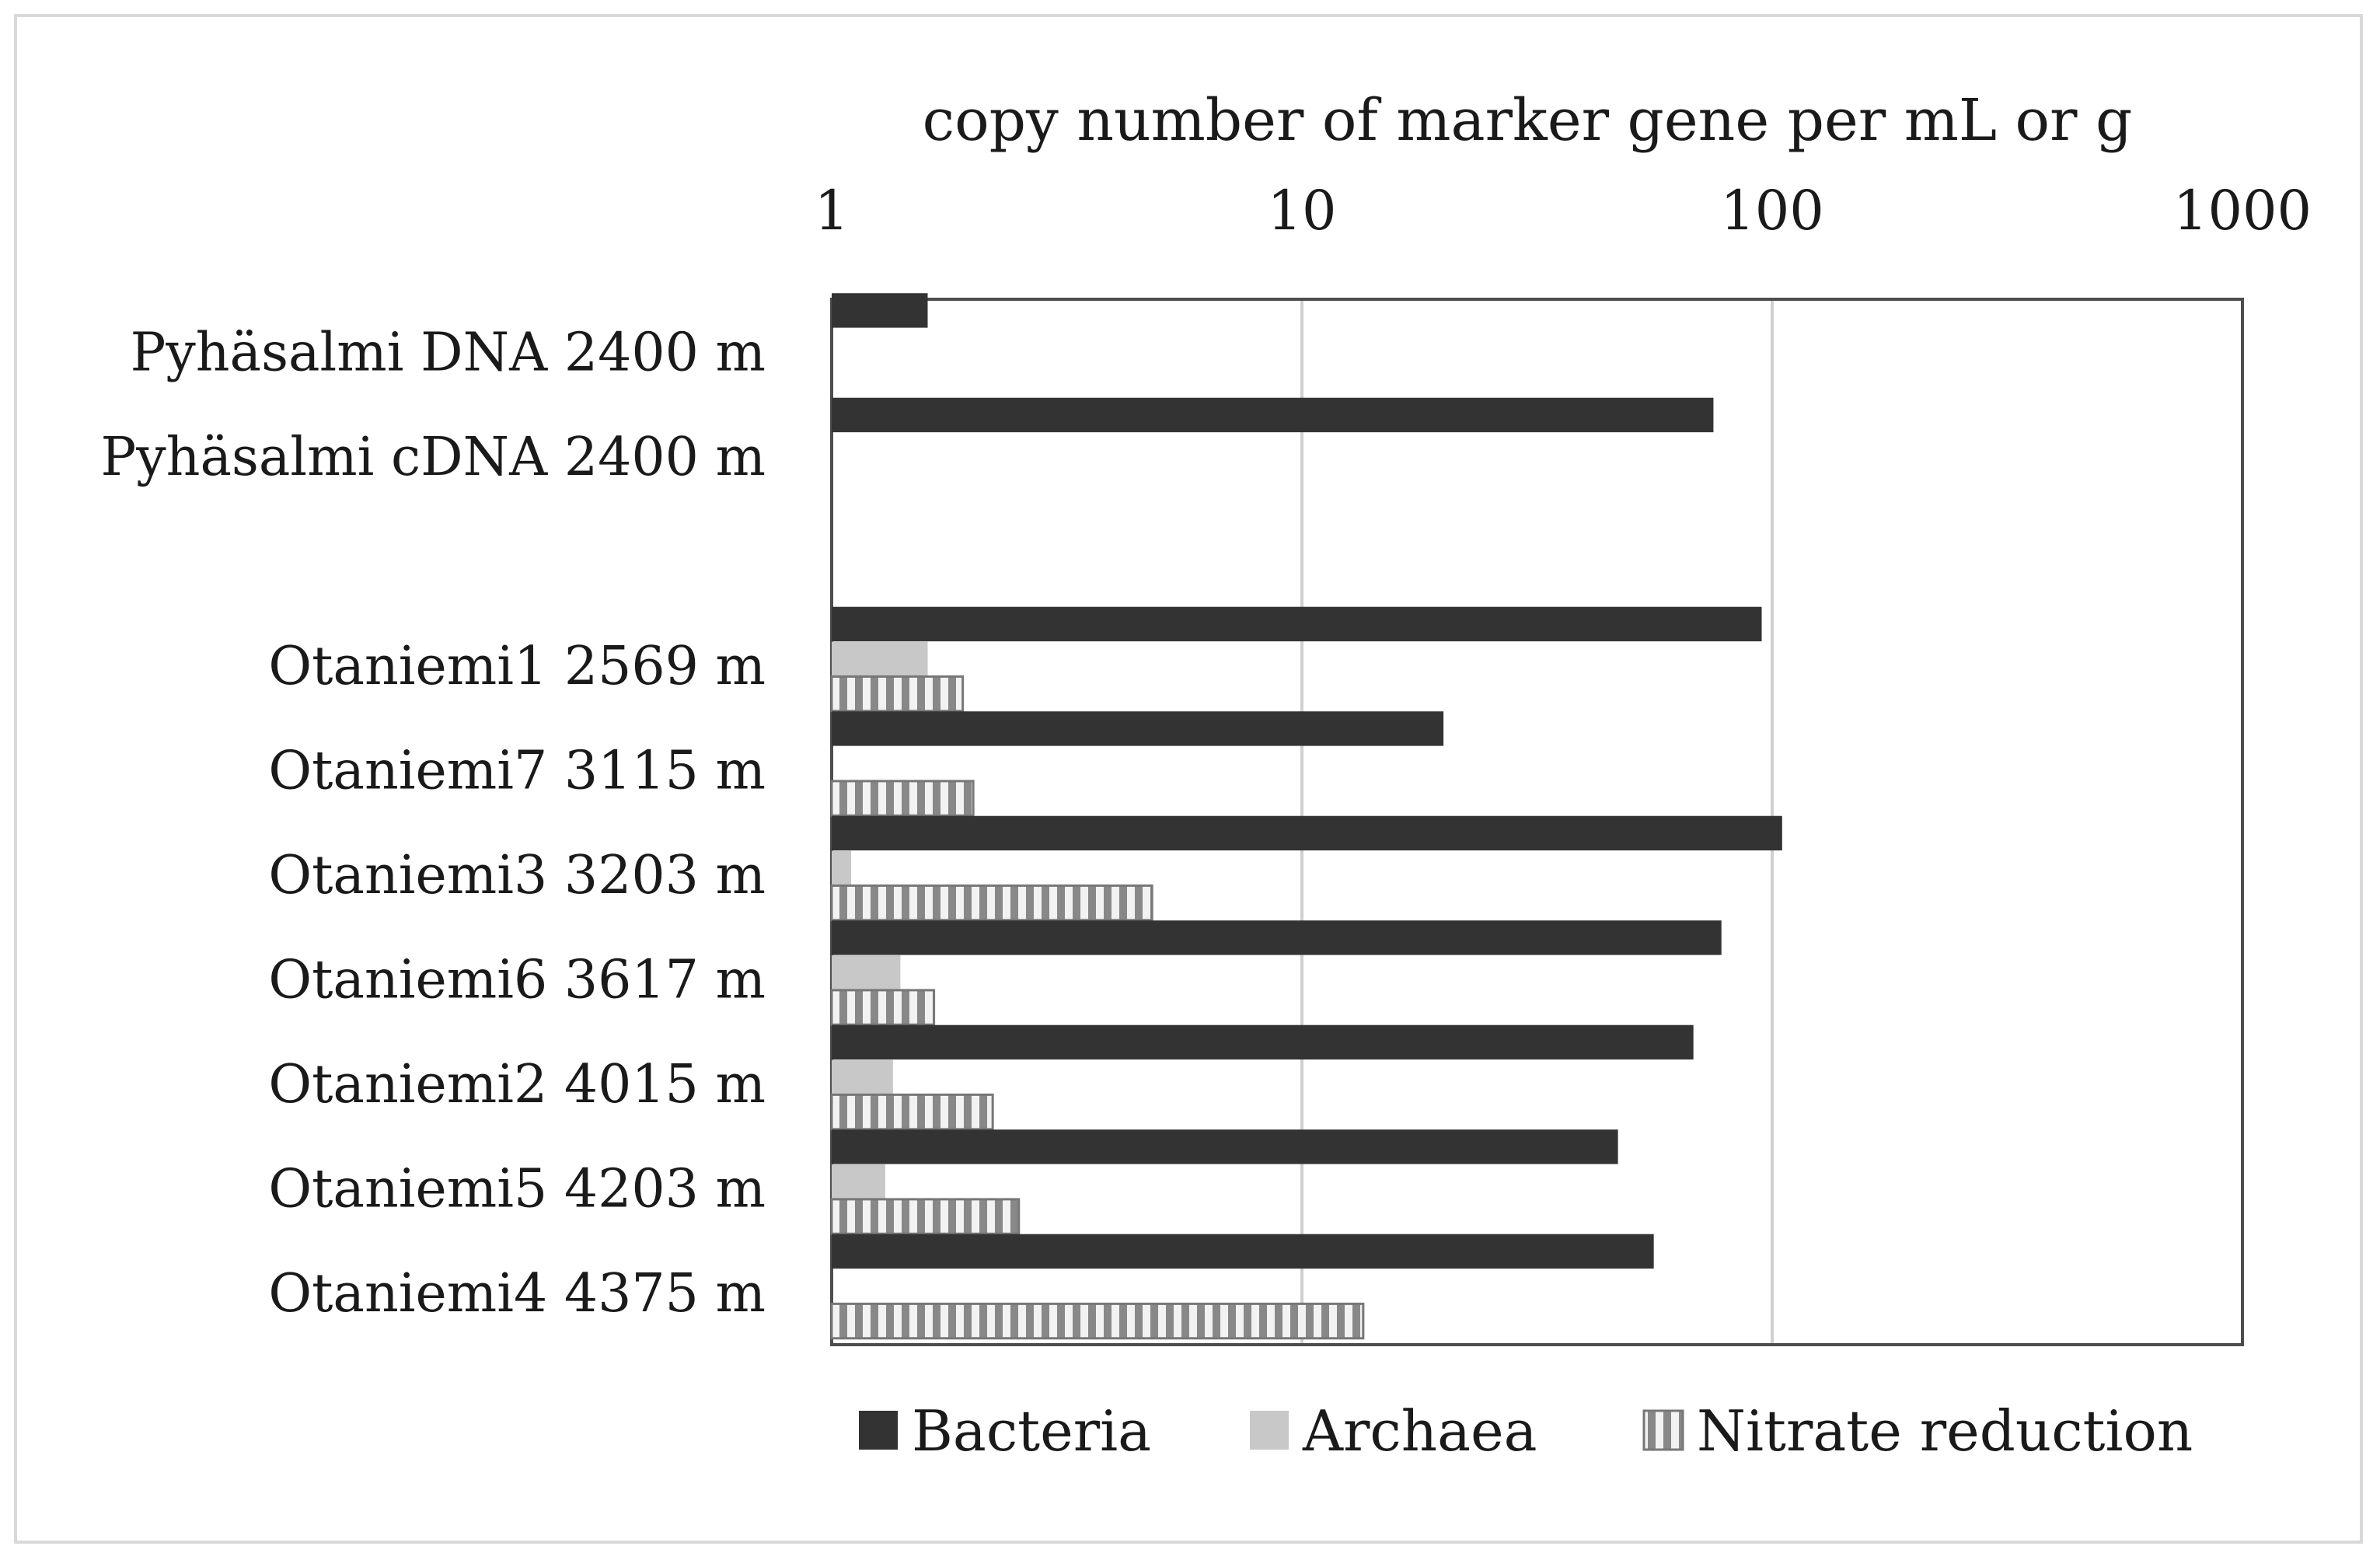  Describe the element at coordinates (517, 980) in the screenshot. I see `category-label: Otaniemi6 3617 m` at that location.